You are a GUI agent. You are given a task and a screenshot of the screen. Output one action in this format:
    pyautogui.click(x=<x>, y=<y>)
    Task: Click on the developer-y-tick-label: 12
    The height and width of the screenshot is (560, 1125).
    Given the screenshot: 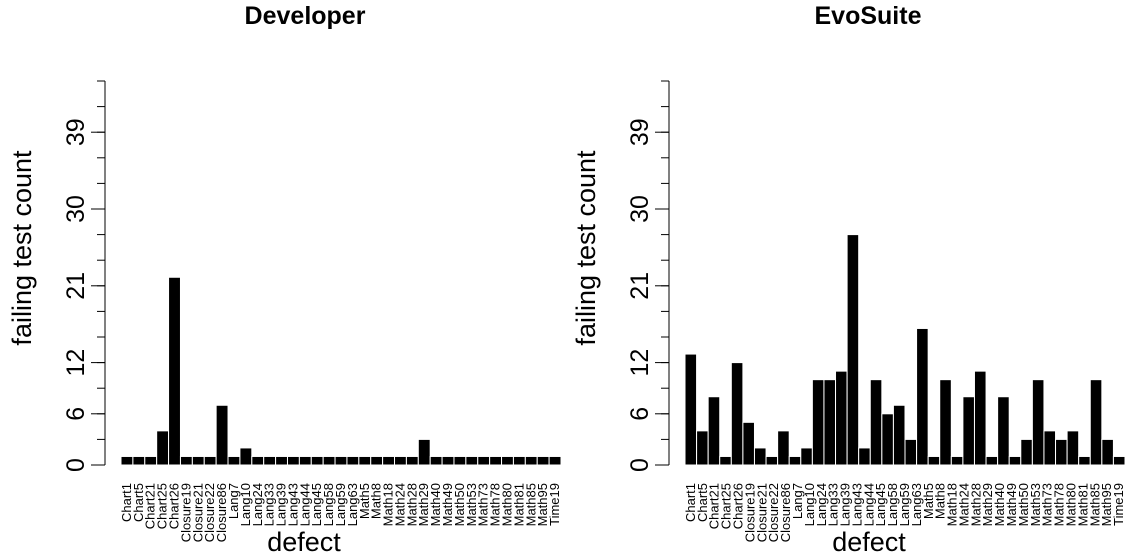 What is the action you would take?
    pyautogui.click(x=76, y=363)
    